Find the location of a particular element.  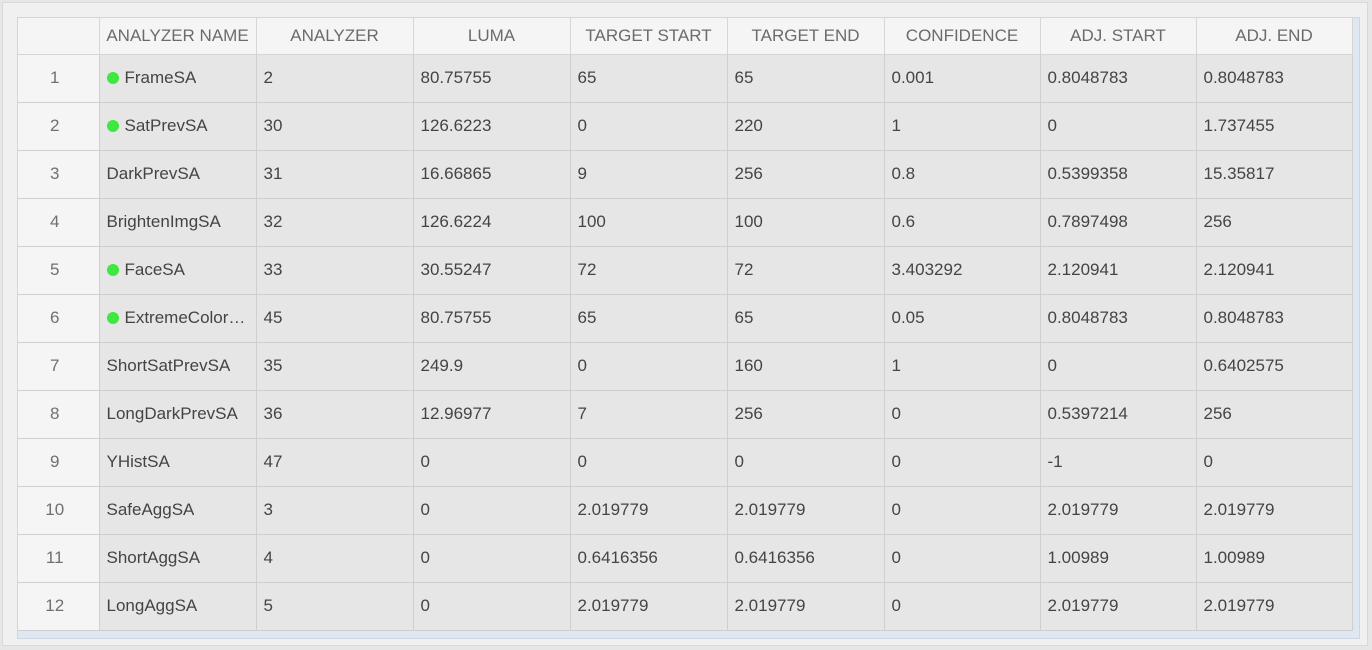

cell-adj-start: 0 is located at coordinates (1118, 366).